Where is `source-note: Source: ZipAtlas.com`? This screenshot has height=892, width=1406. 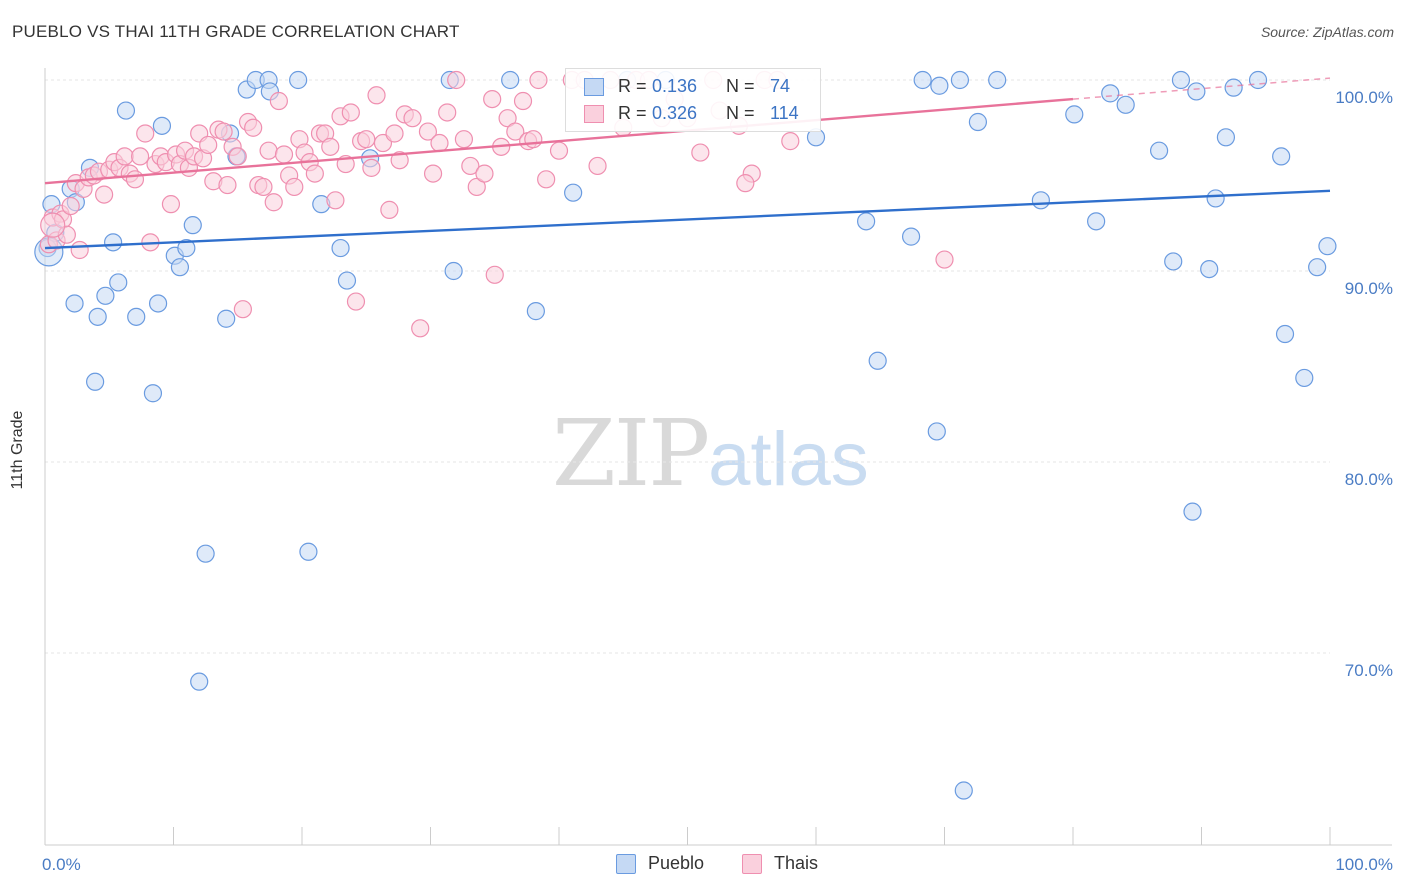 source-note: Source: ZipAtlas.com is located at coordinates (1327, 32).